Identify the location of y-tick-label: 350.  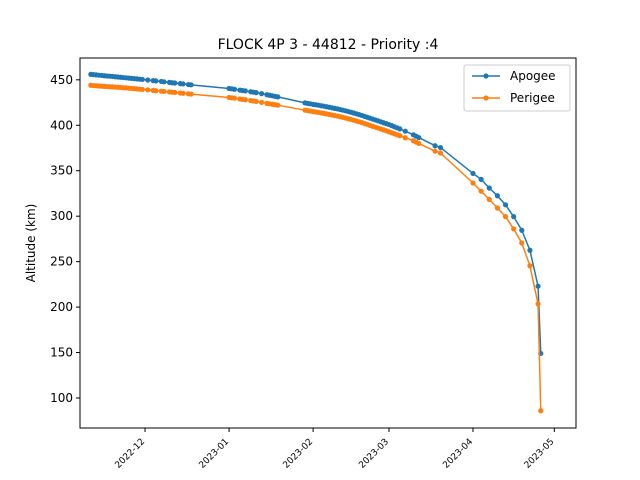
(61, 171).